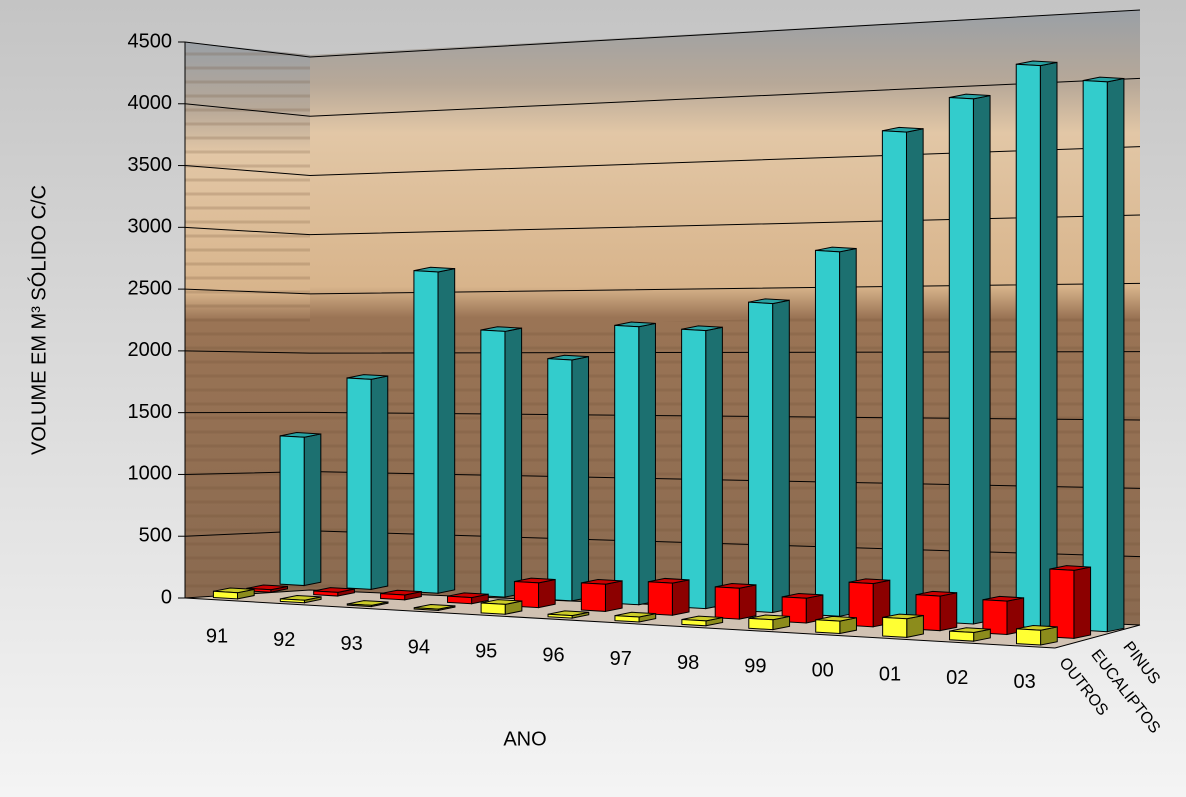 Image resolution: width=1186 pixels, height=797 pixels. Describe the element at coordinates (486, 651) in the screenshot. I see `x-tick-label: 95` at that location.